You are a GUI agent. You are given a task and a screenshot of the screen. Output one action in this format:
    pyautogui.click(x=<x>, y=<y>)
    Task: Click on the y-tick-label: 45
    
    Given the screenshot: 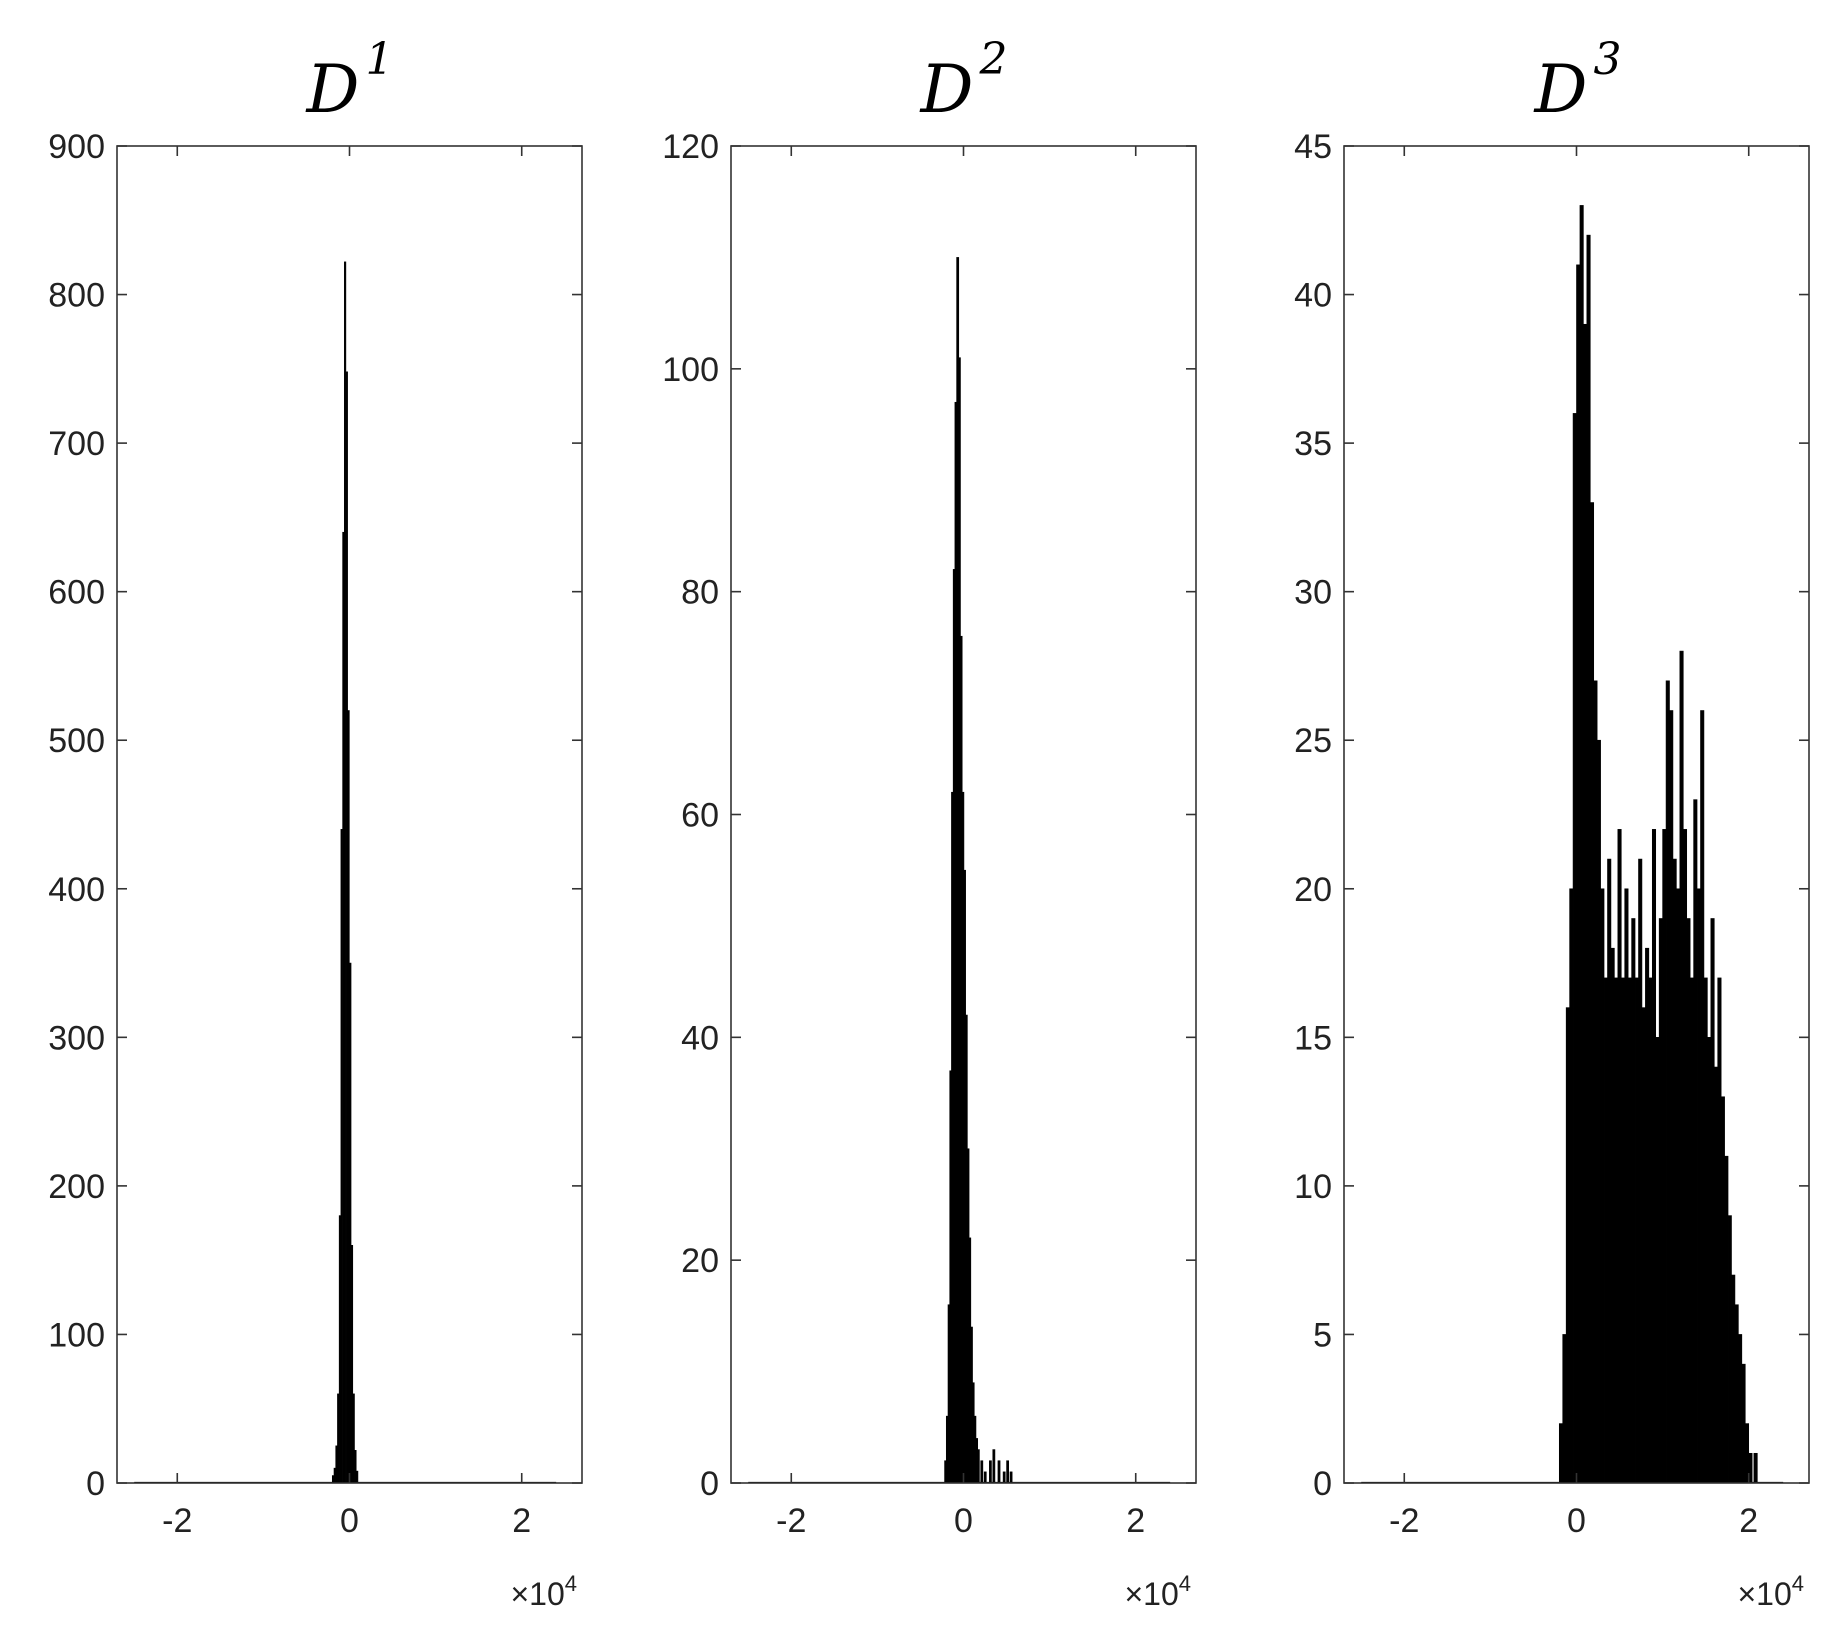 What is the action you would take?
    pyautogui.click(x=1313, y=147)
    